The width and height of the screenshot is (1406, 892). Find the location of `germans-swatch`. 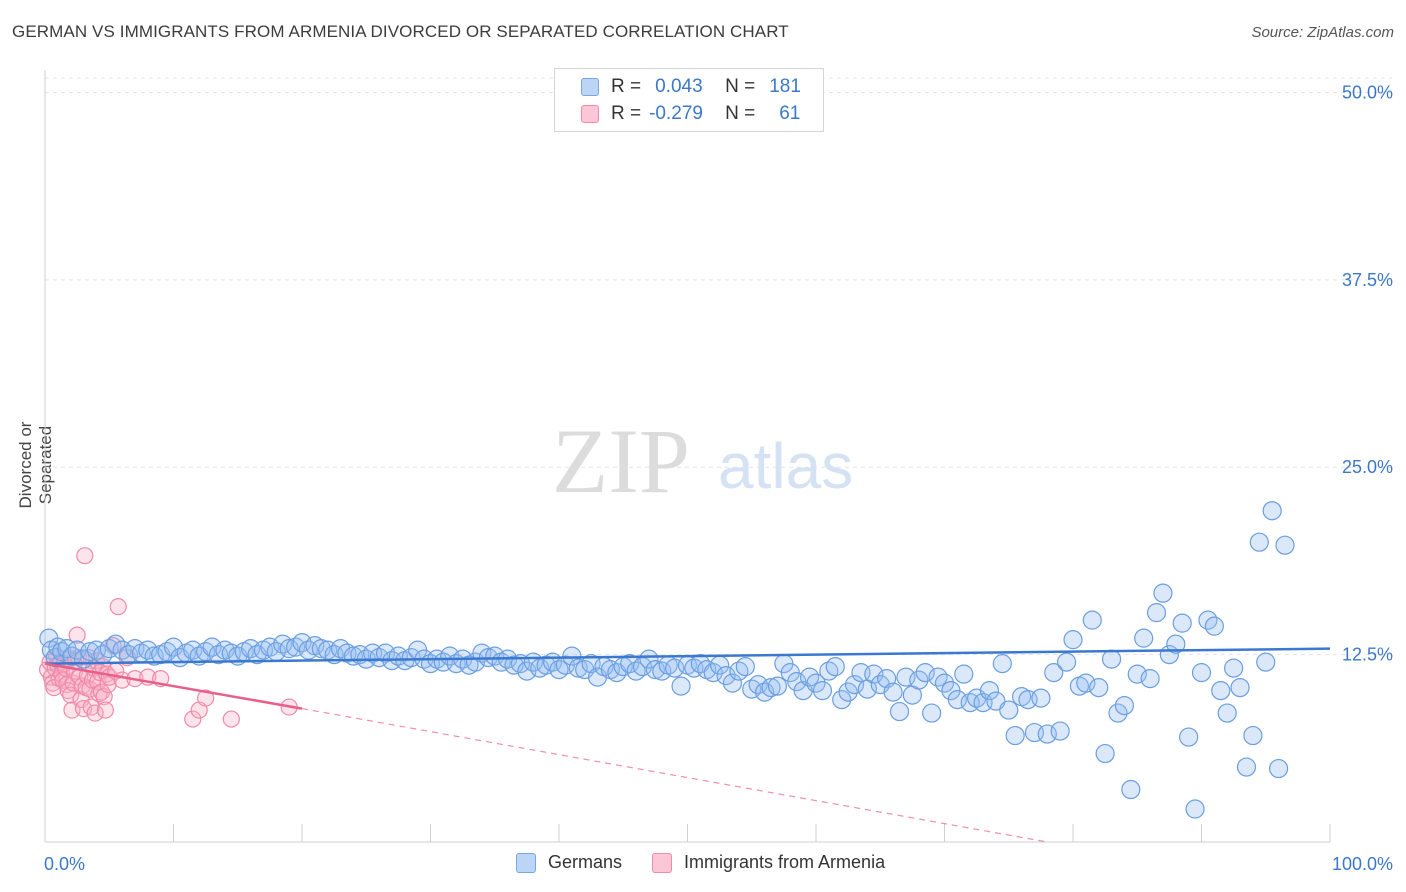

germans-swatch is located at coordinates (526, 862).